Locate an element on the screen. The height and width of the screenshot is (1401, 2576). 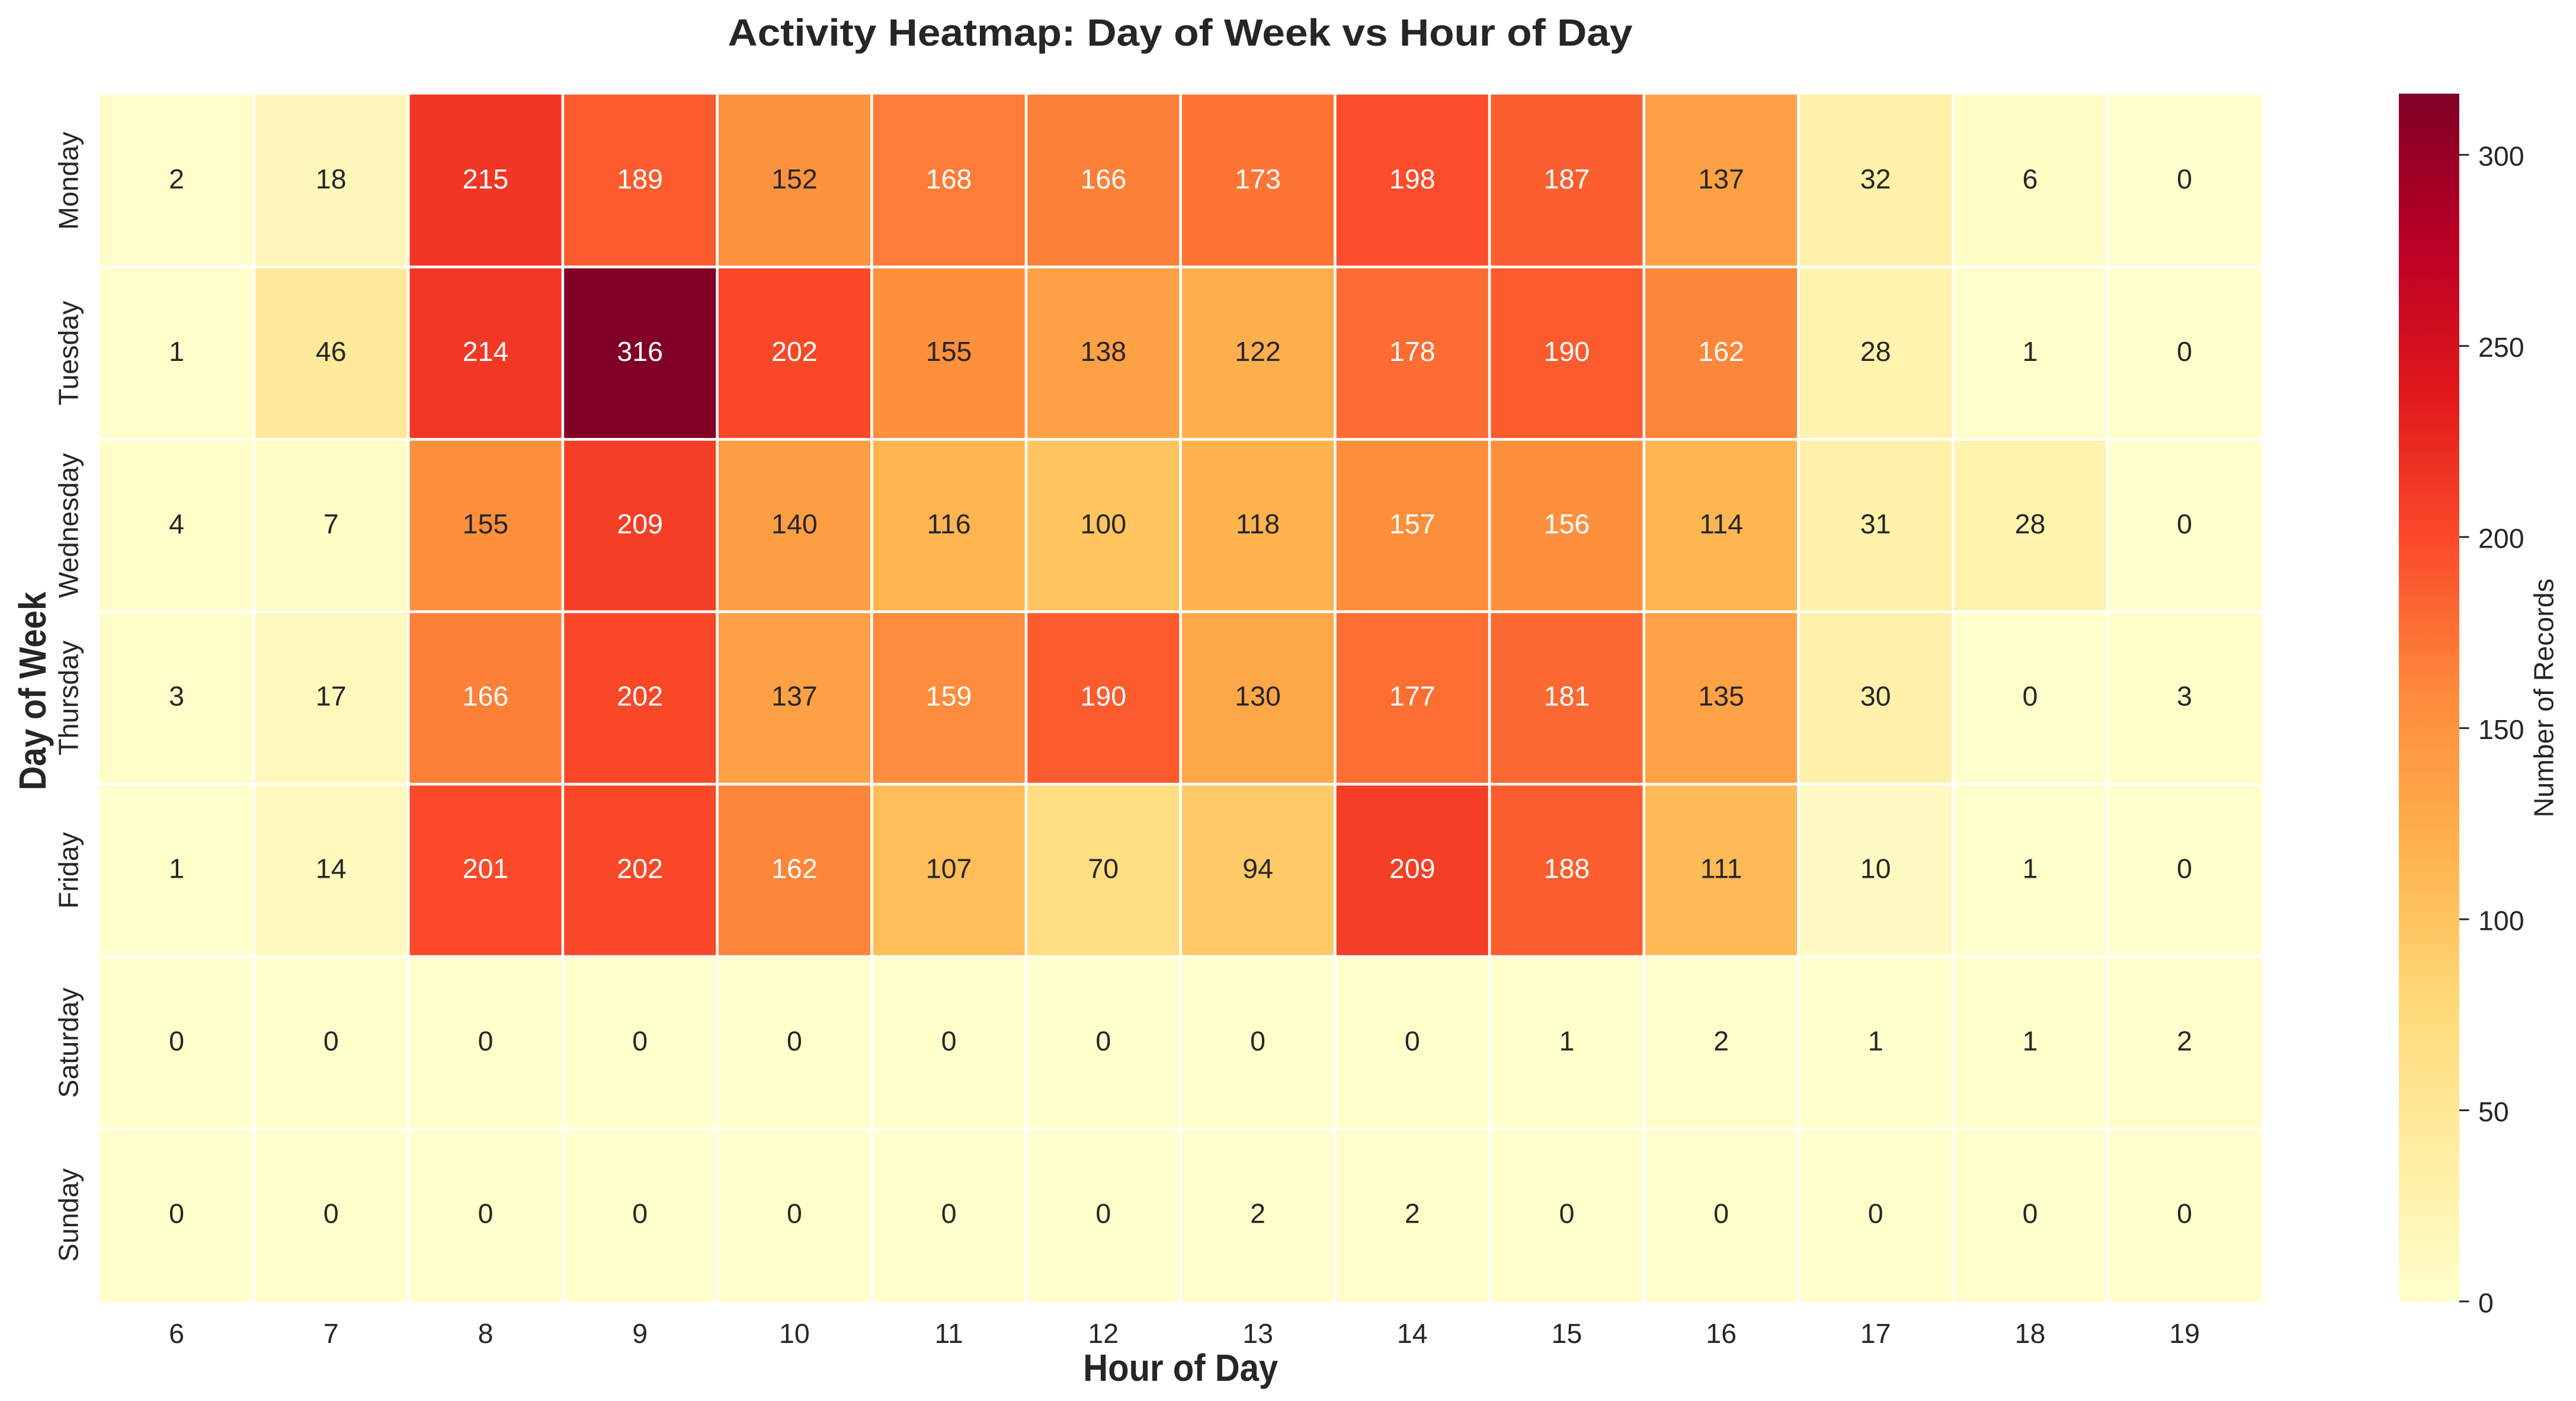
svg-text: Wednesday is located at coordinates (68, 525).